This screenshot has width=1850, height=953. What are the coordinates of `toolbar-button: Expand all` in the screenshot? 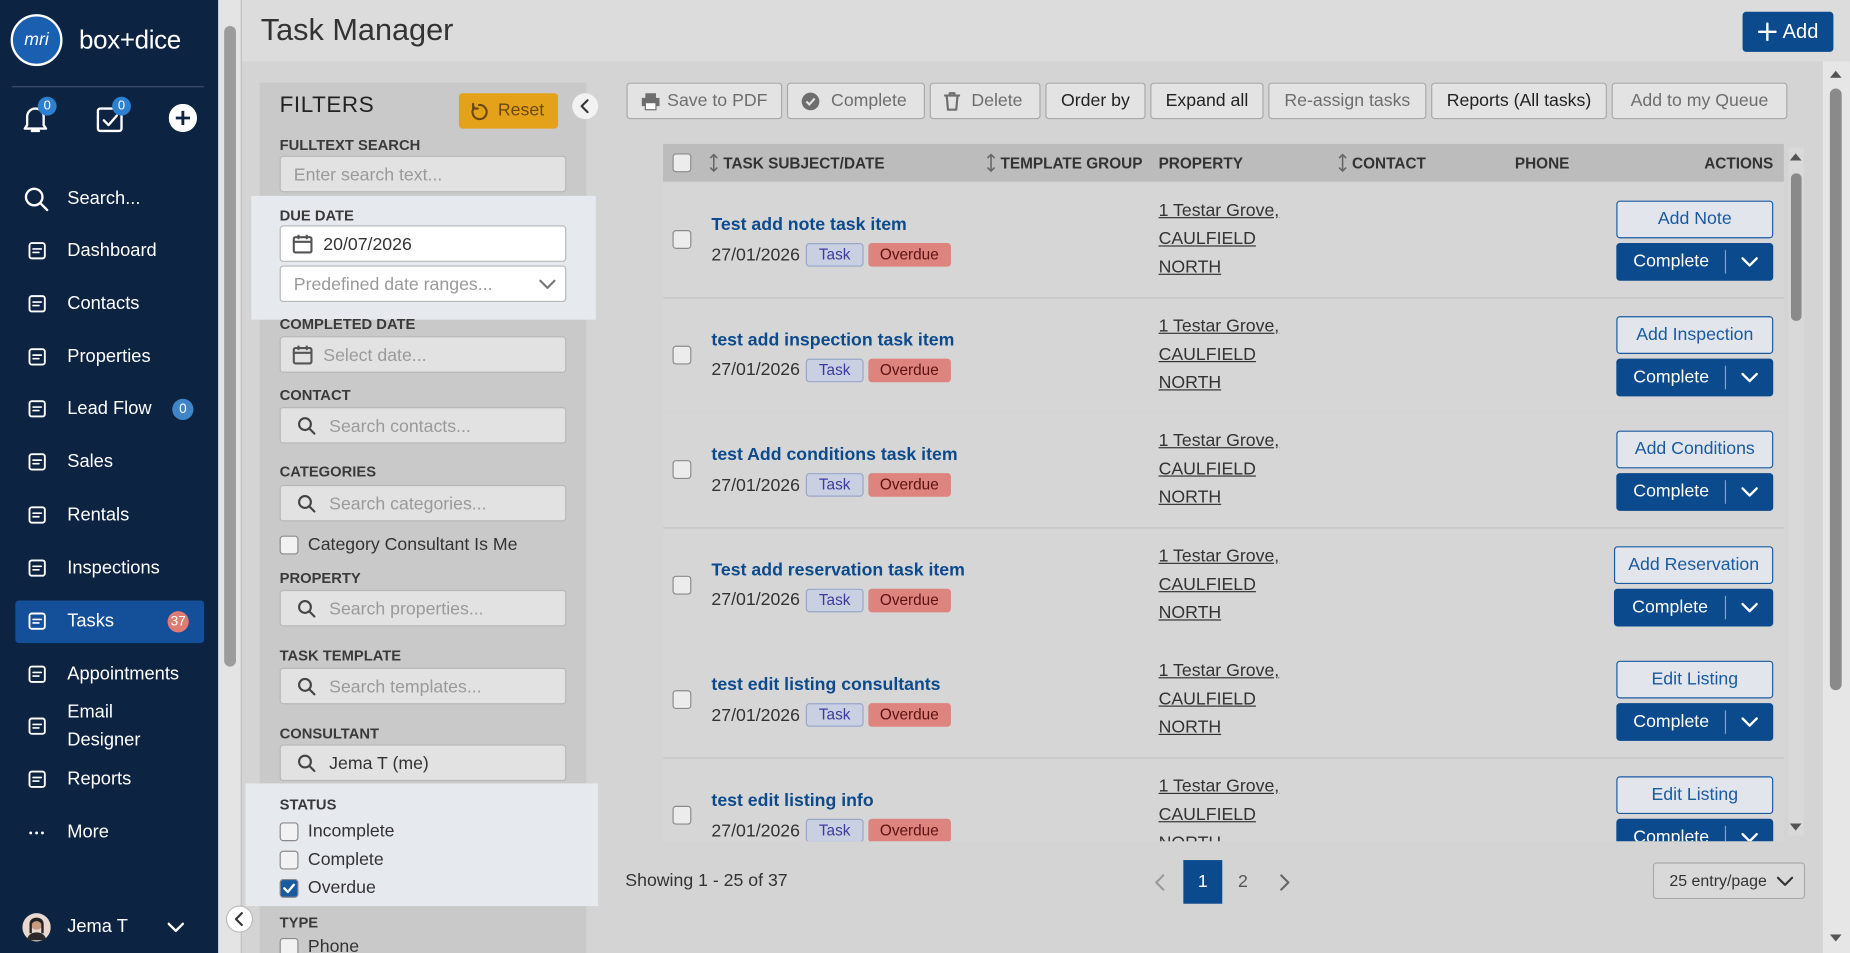 It's located at (1207, 101).